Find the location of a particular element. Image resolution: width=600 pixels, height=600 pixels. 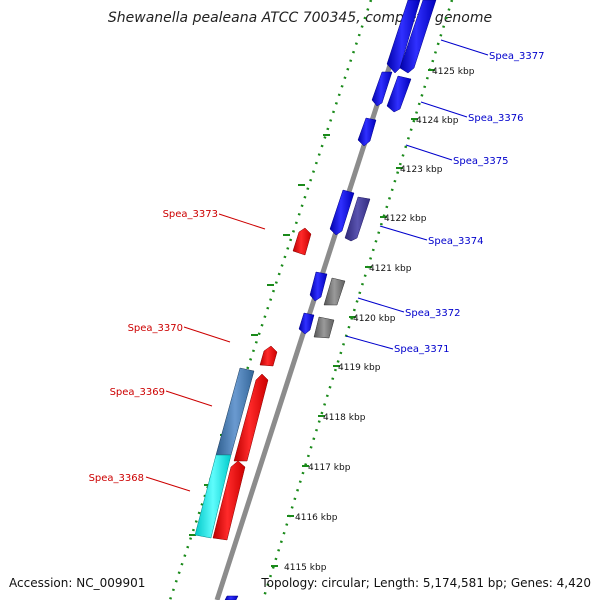

gene-label-spea-3372: Spea_3372 is located at coordinates (432, 313).